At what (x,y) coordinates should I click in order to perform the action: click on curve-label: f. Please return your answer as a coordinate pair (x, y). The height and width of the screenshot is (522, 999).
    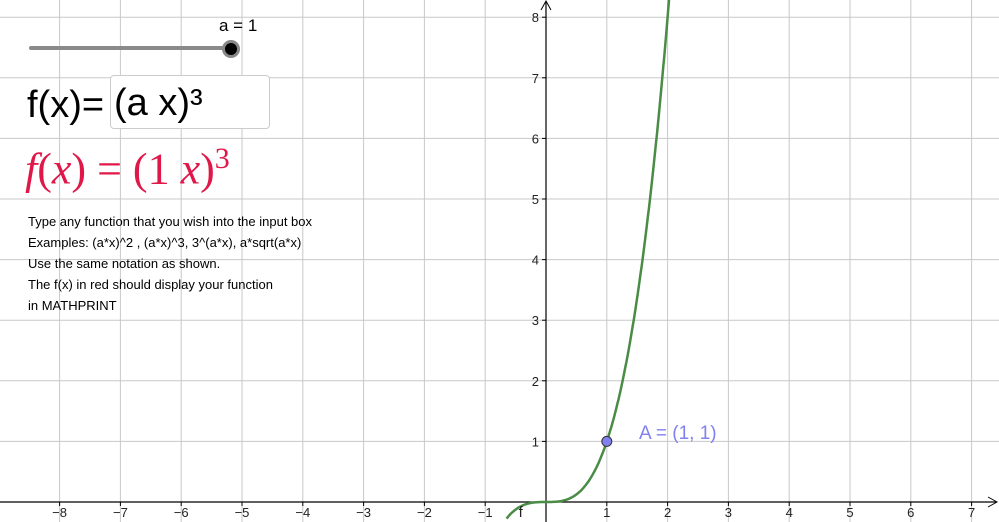
    Looking at the image, I should click on (521, 512).